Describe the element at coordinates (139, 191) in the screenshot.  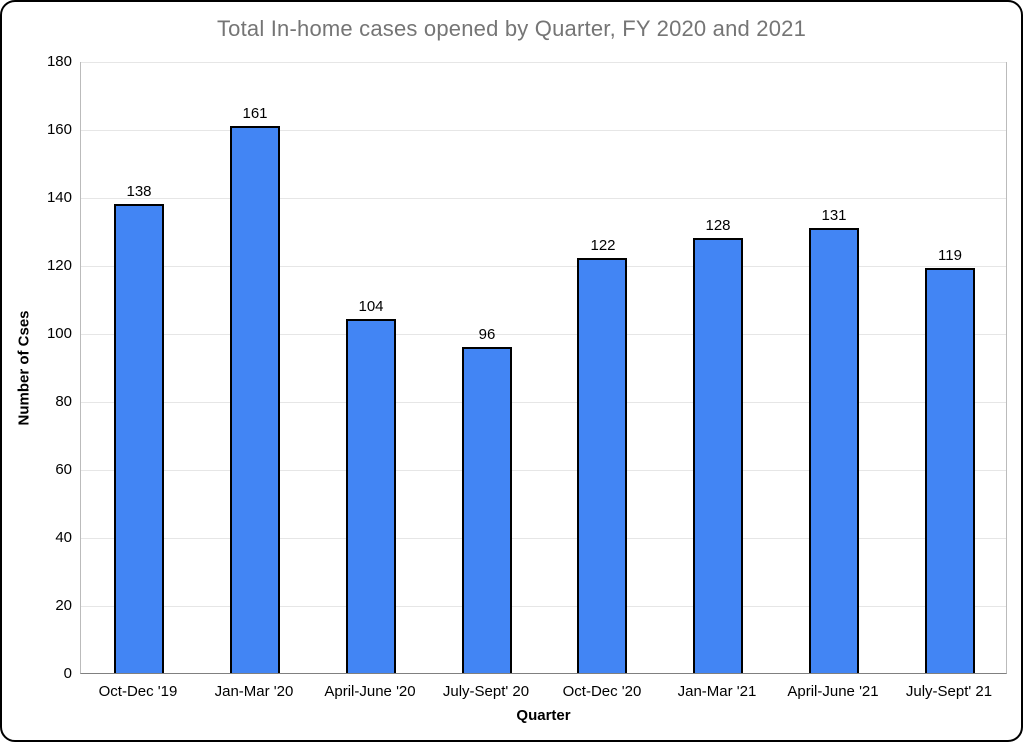
I see `bar-value-label: 138` at that location.